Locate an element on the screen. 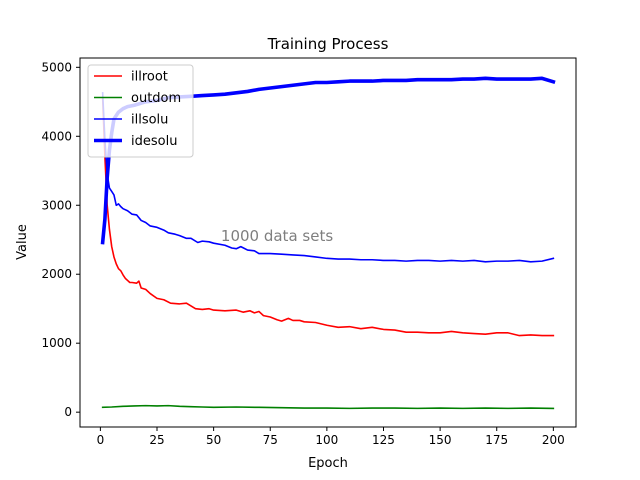 The width and height of the screenshot is (640, 480). y-tick-label: 2000 is located at coordinates (56, 274).